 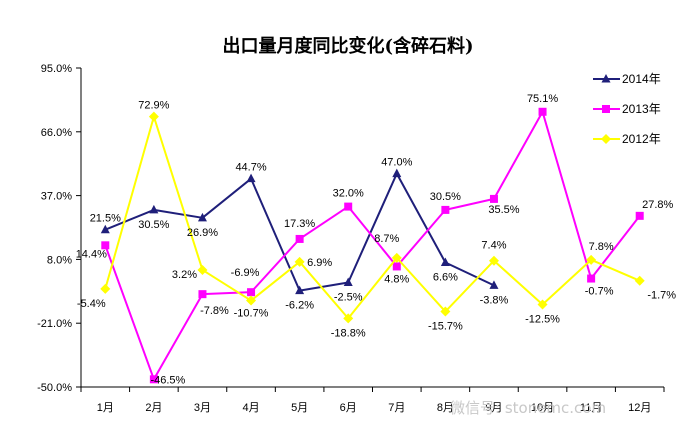 What do you see at coordinates (396, 163) in the screenshot?
I see `data-label: 47.0%` at bounding box center [396, 163].